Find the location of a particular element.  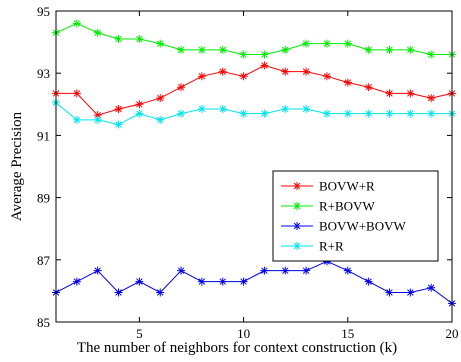

y-tick-label: 95 is located at coordinates (43, 11).